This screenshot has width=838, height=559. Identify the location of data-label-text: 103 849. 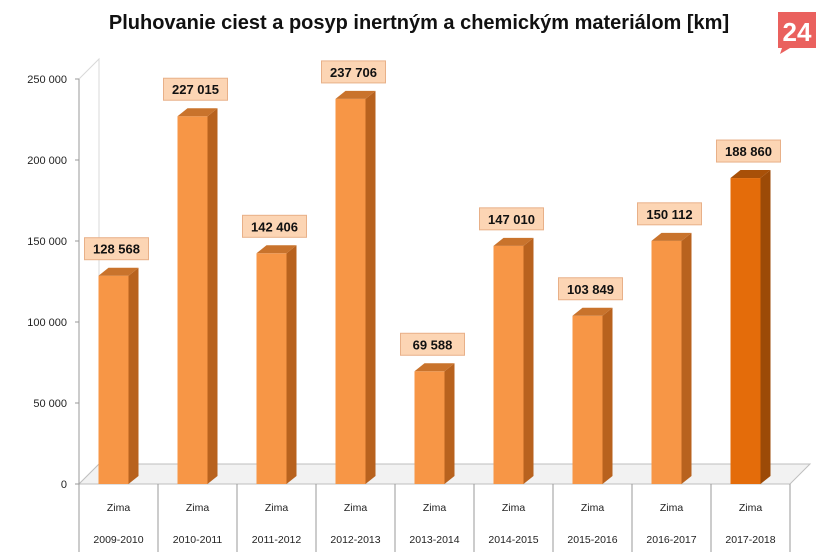
(590, 289).